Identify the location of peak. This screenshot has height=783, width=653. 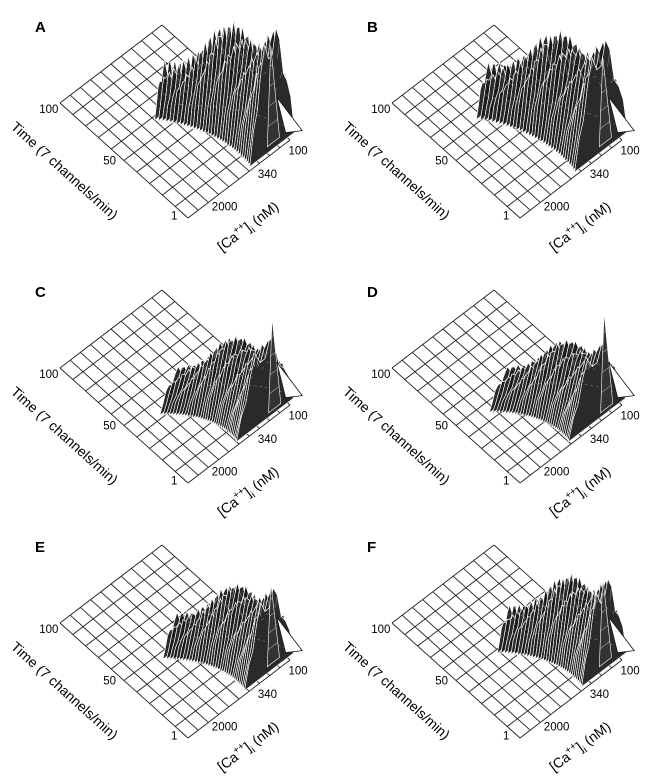
(617, 363).